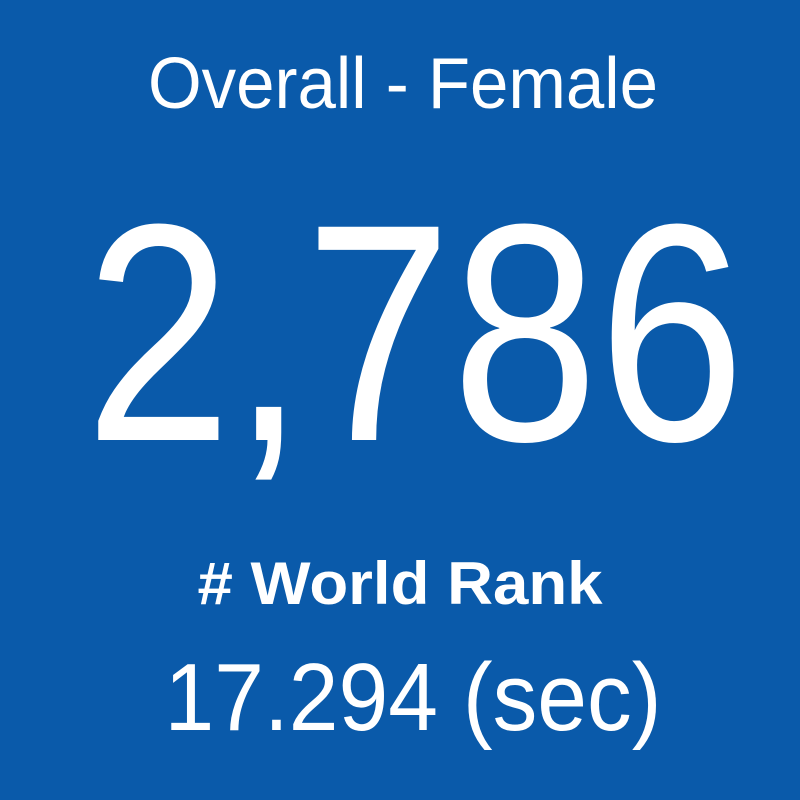 This screenshot has width=800, height=800. I want to click on metric-label: # World Rank, so click(401, 583).